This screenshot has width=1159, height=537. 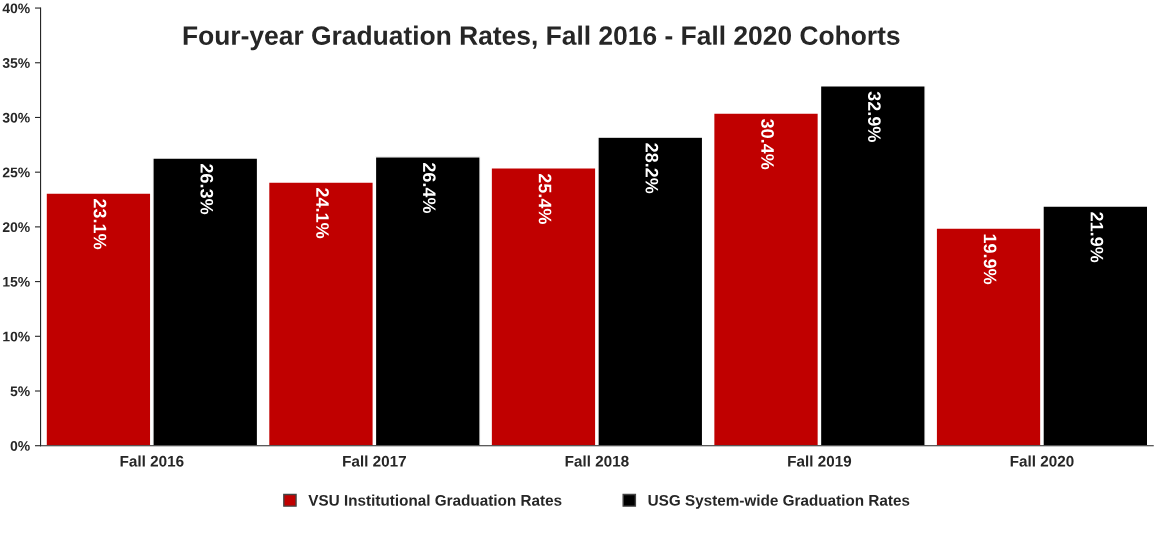 I want to click on x-tick-label: Fall 2020, so click(x=1042, y=461).